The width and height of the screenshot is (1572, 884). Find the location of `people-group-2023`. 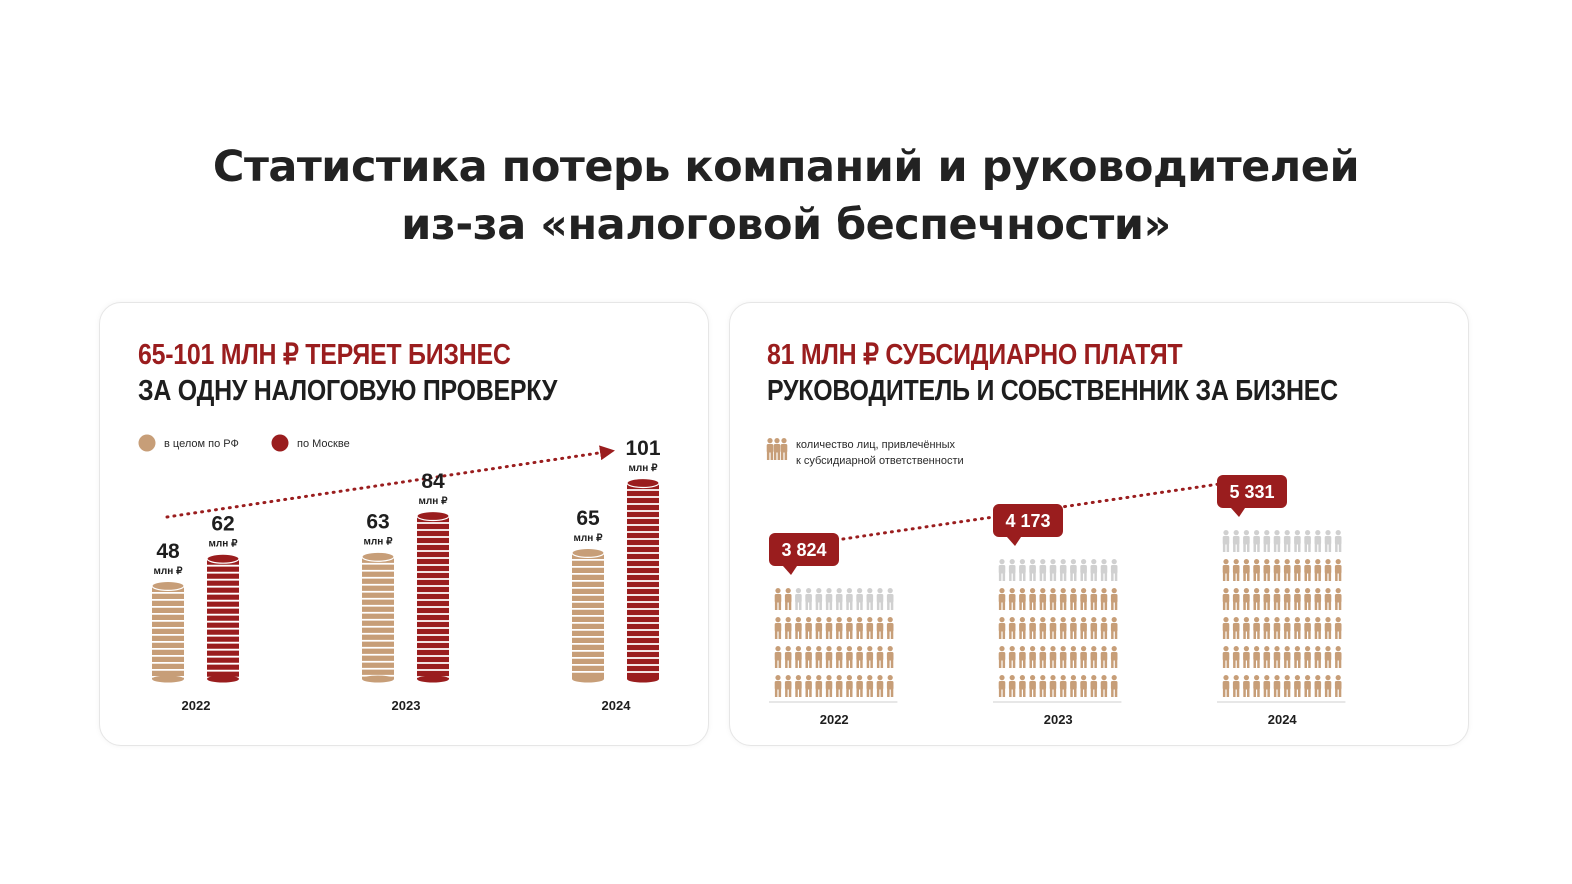

people-group-2023 is located at coordinates (1057, 631).